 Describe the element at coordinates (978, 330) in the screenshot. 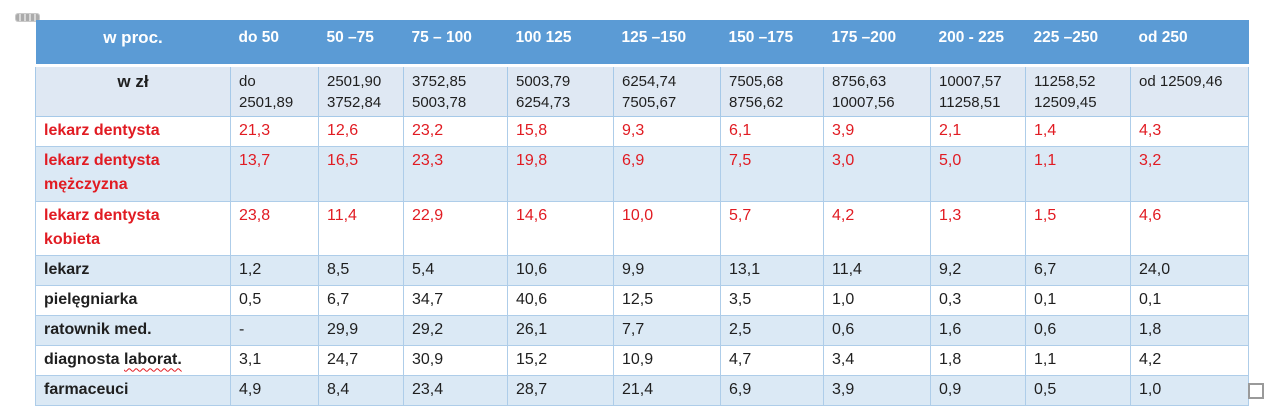

I see `value-cell: 1,6` at that location.